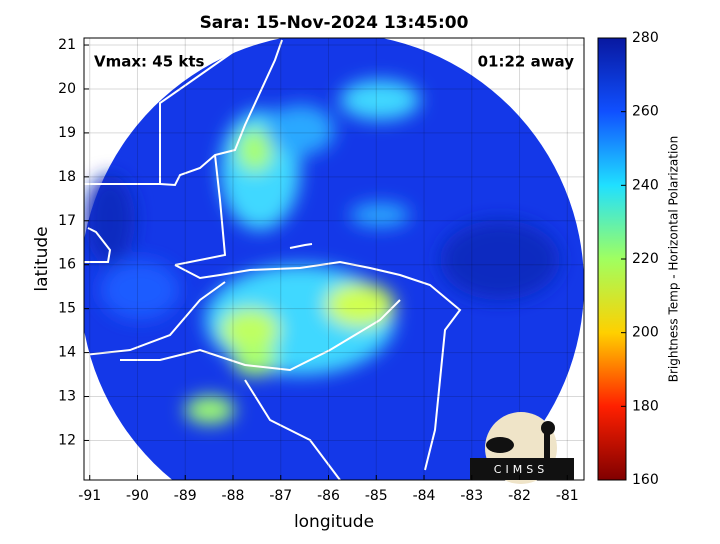 The width and height of the screenshot is (720, 544). What do you see at coordinates (328, 496) in the screenshot?
I see `x-tick-label: -86` at bounding box center [328, 496].